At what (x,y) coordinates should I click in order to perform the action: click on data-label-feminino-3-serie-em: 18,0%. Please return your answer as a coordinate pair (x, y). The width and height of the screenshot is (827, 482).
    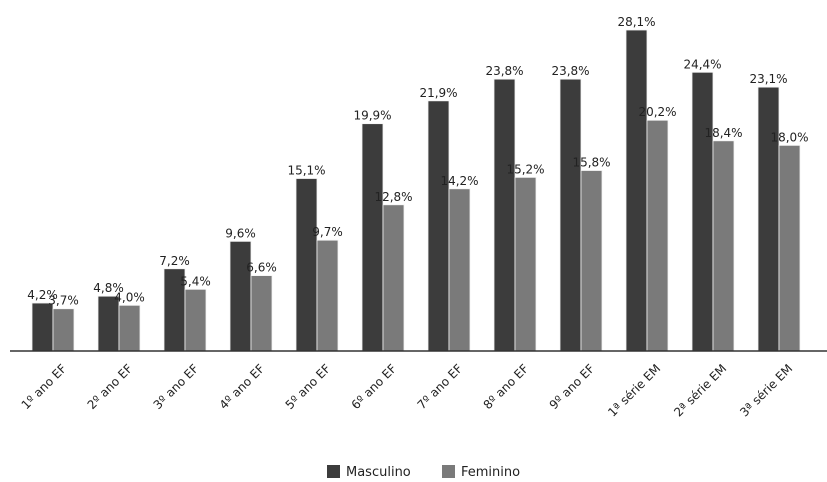
    Looking at the image, I should click on (789, 137).